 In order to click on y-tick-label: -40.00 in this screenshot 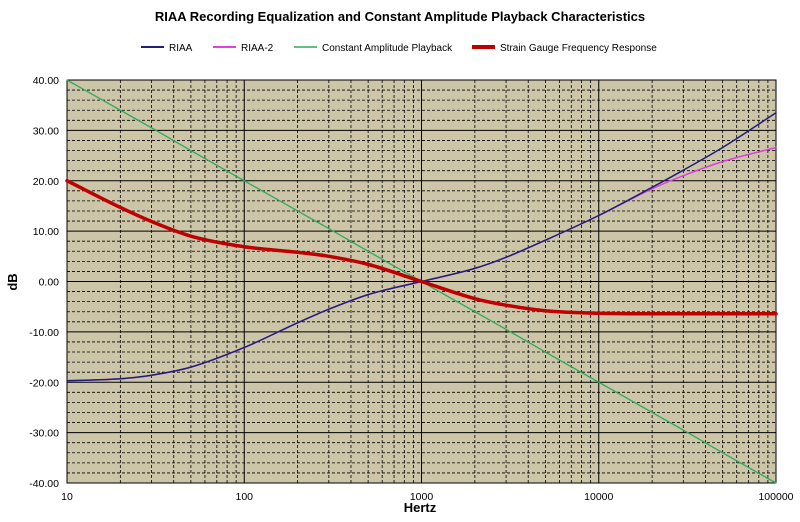, I will do `click(44, 484)`.